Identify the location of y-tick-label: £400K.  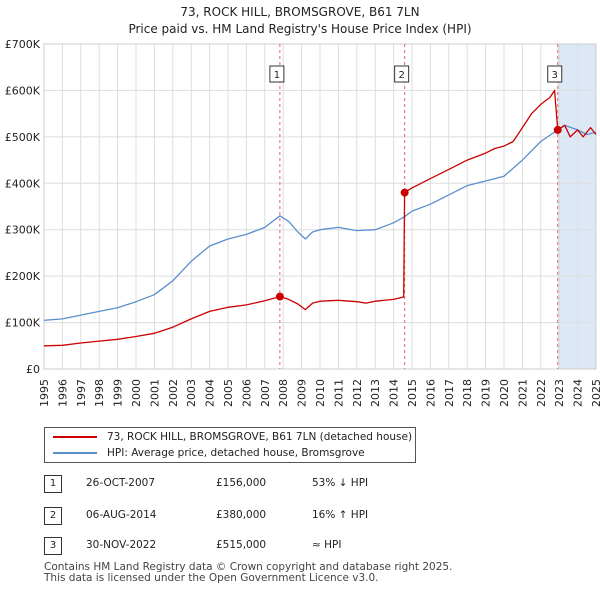
(23, 183).